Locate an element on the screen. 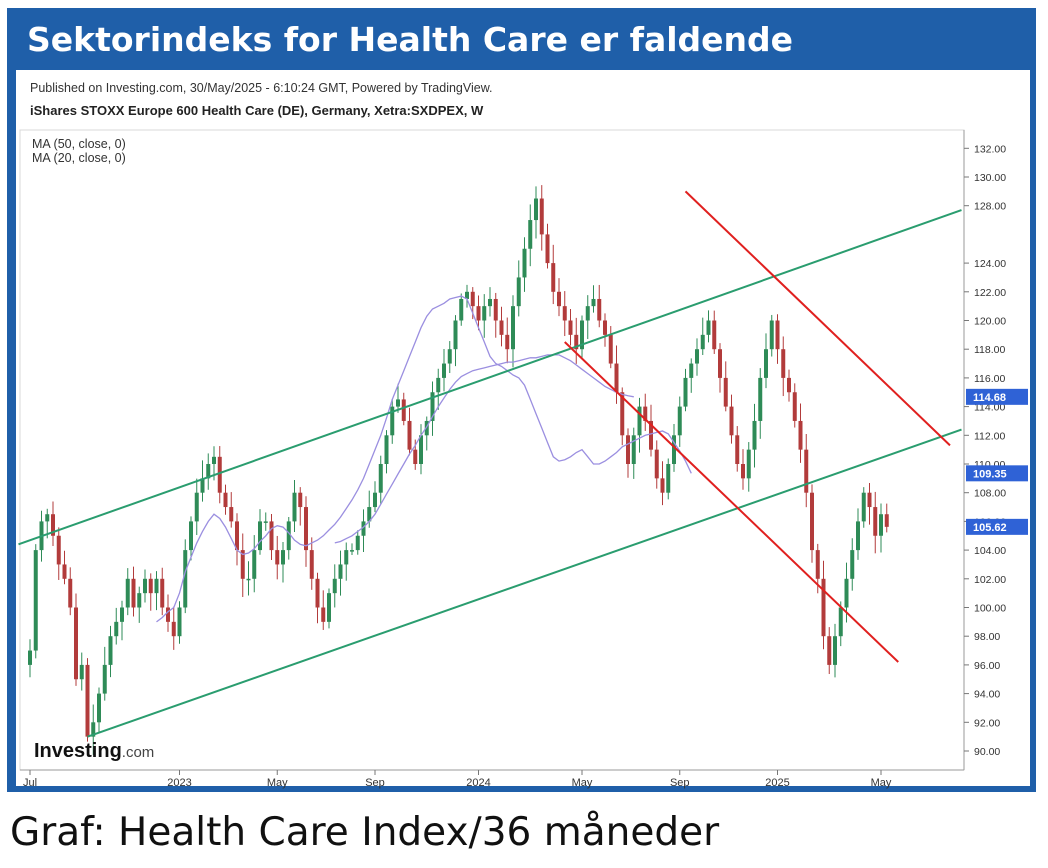 The width and height of the screenshot is (1048, 868). y-tick-label: 92.00 is located at coordinates (987, 723).